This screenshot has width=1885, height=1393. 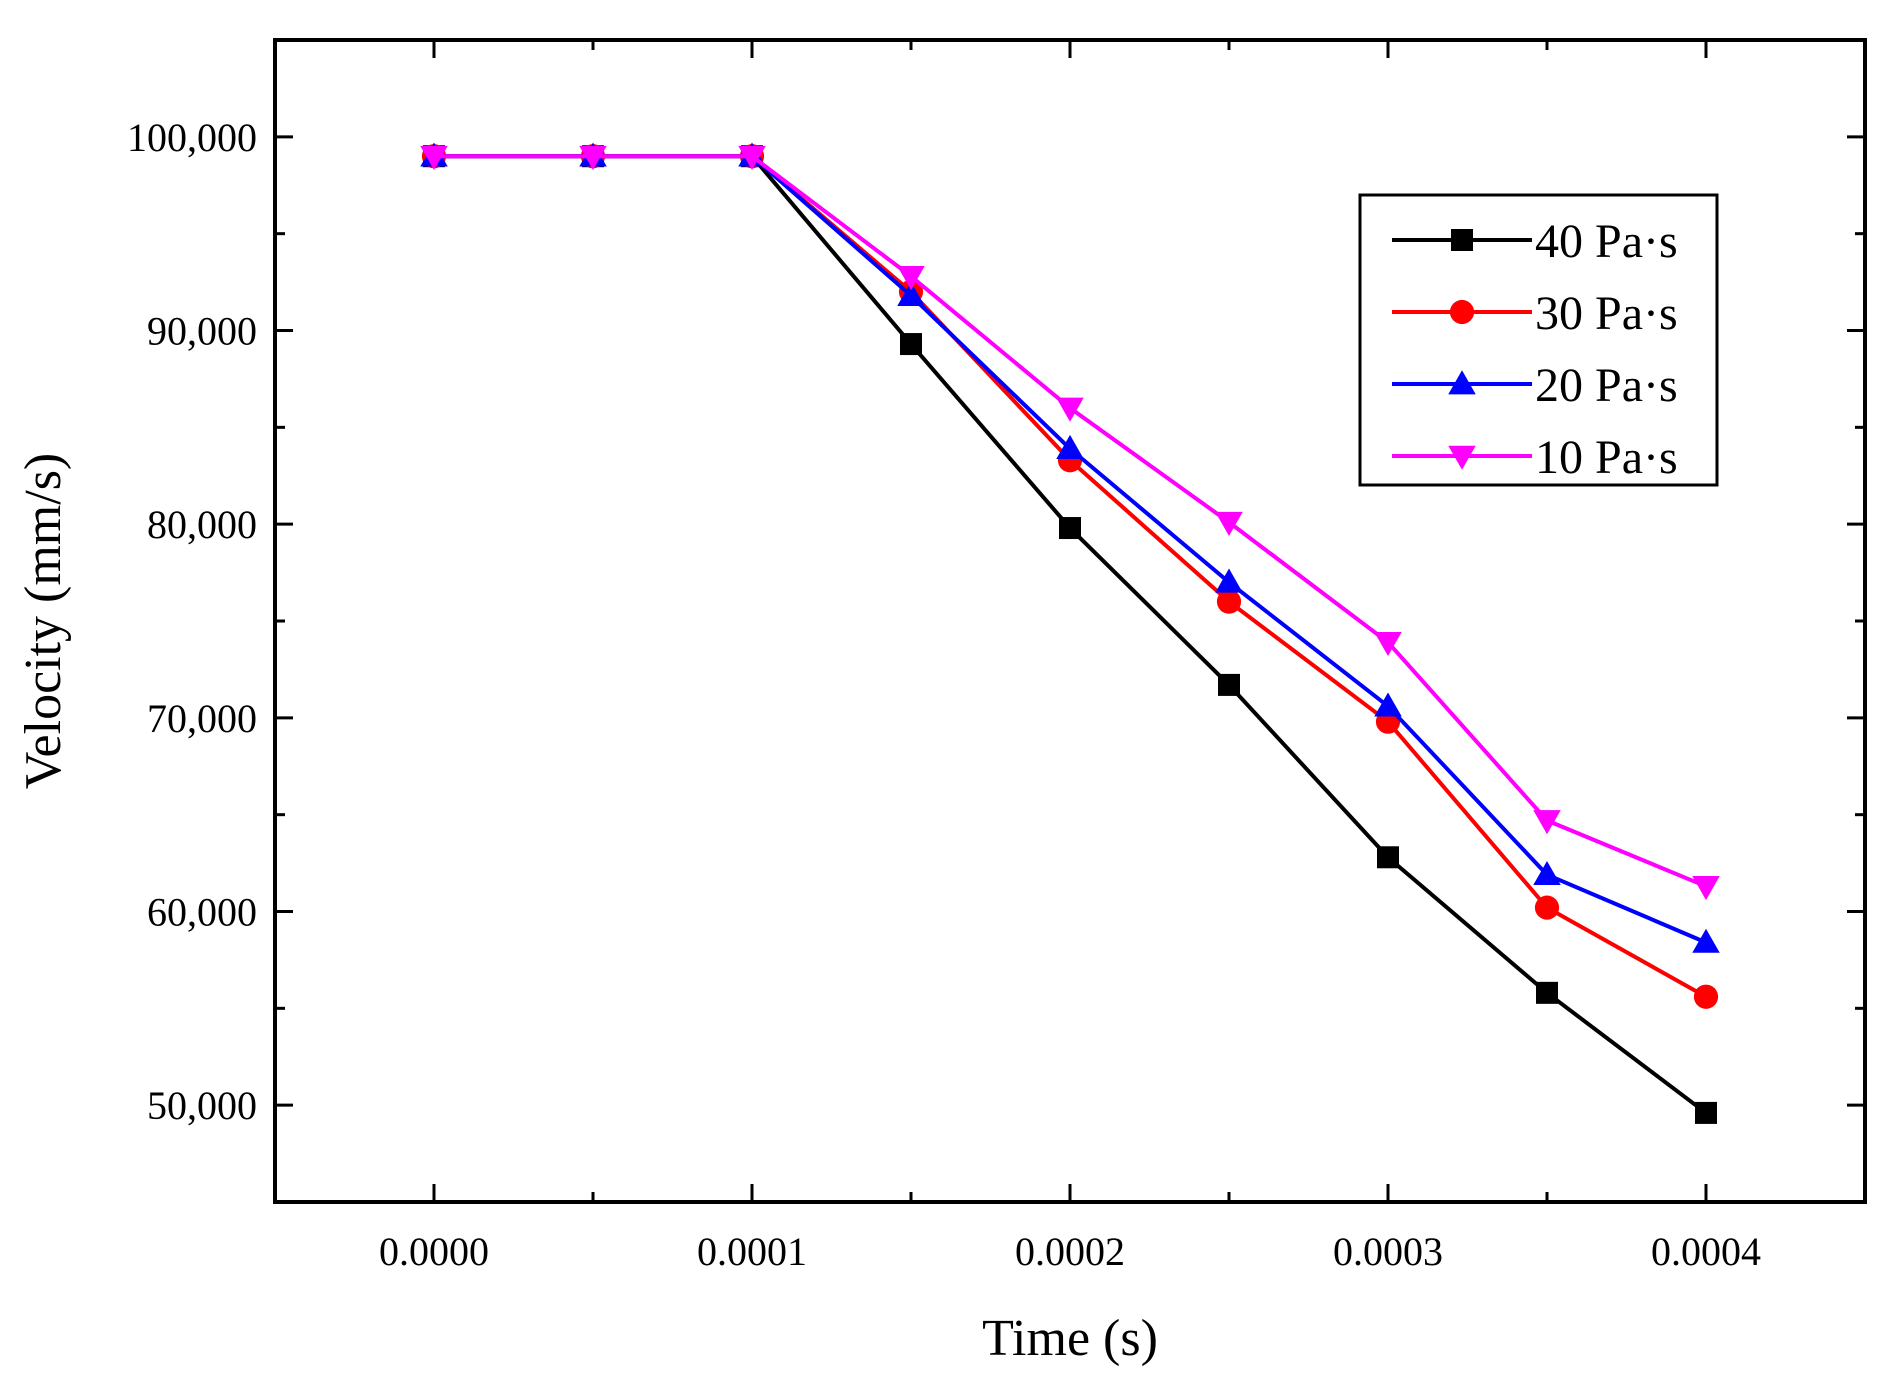 I want to click on y-tick-label: 60,000, so click(x=202, y=912).